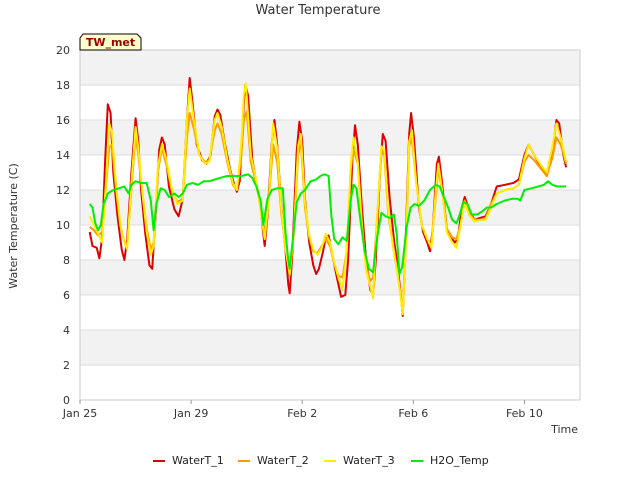 The width and height of the screenshot is (640, 480). What do you see at coordinates (369, 460) in the screenshot?
I see `legend-label: WaterT_3` at bounding box center [369, 460].